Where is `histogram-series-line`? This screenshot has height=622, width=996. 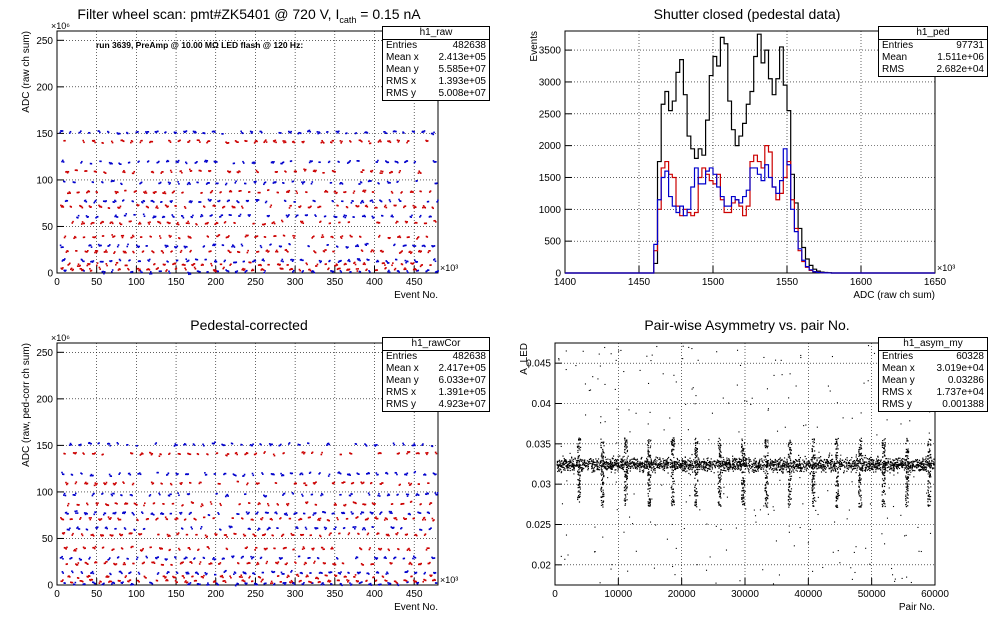
histogram-series-line is located at coordinates (750, 209).